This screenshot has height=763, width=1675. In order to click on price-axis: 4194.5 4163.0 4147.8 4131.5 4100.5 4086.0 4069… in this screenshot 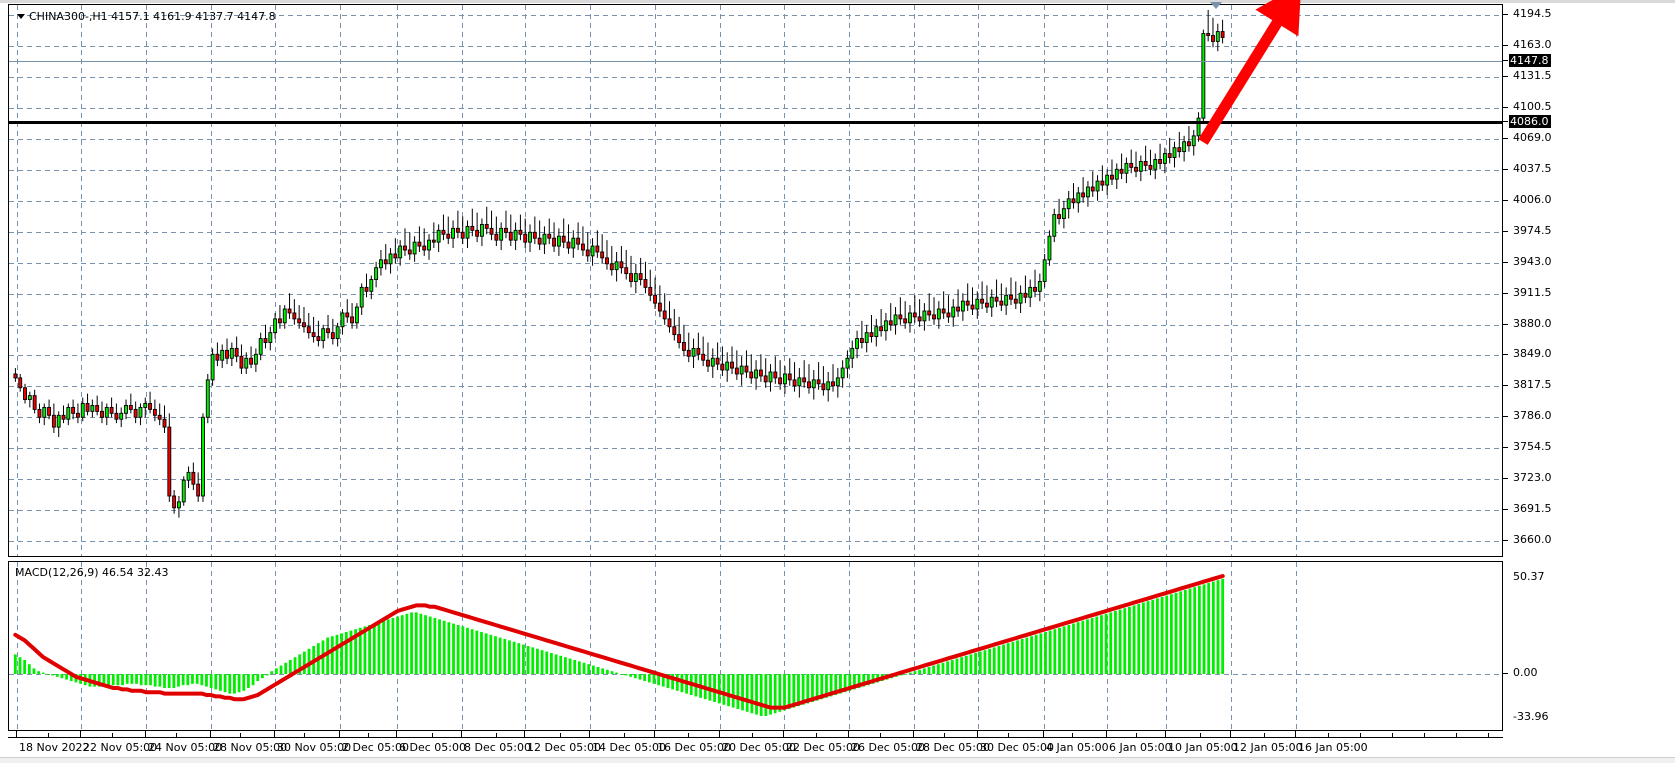, I will do `click(1589, 280)`.